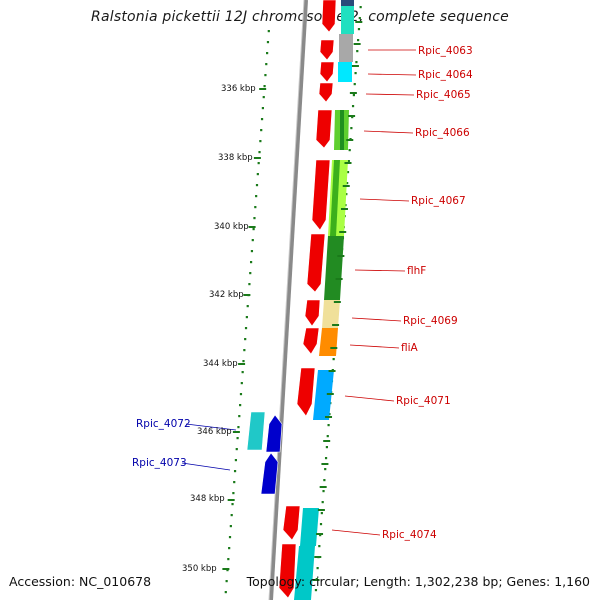  Describe the element at coordinates (445, 51) in the screenshot. I see `gene-label-rpic-4063: Rpic_4063` at that location.